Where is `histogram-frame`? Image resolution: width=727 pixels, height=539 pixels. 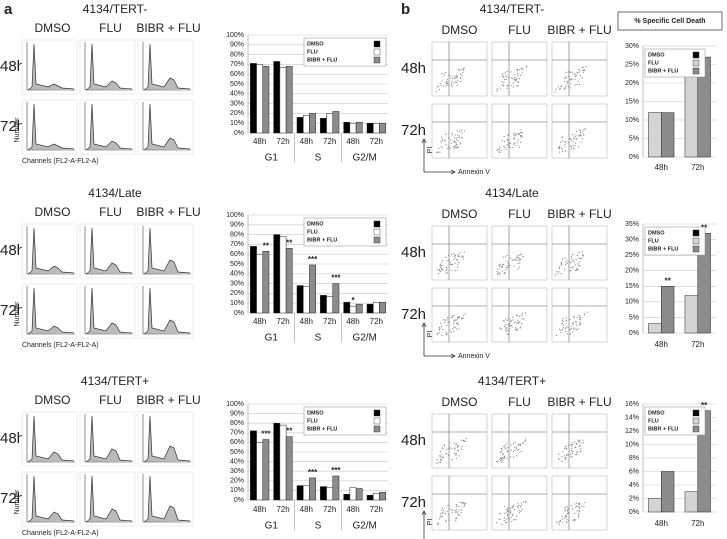
histogram-frame is located at coordinates (107, 67).